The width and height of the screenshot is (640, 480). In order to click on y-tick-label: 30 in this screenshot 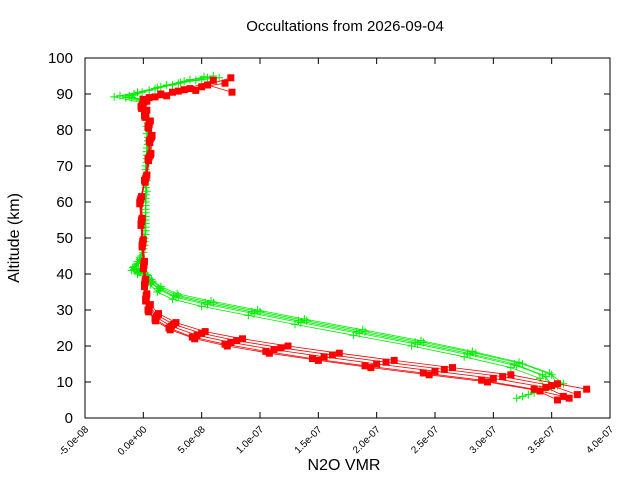, I will do `click(64, 310)`.